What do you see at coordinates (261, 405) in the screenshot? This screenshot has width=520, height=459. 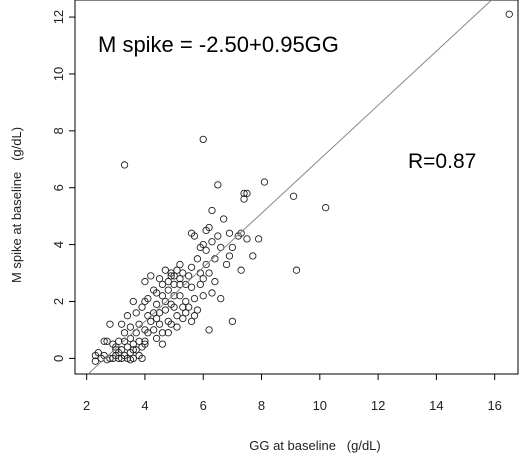 I see `x-tick-label: 8` at bounding box center [261, 405].